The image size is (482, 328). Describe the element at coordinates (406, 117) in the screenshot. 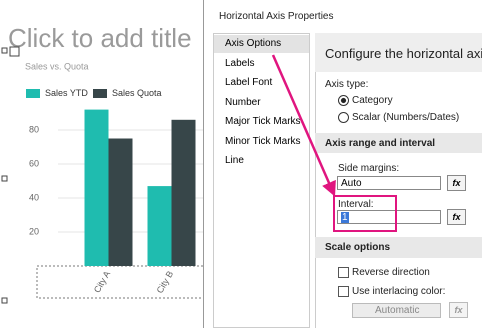

I see `radio-label: Scalar (Numbers/Dates)` at that location.